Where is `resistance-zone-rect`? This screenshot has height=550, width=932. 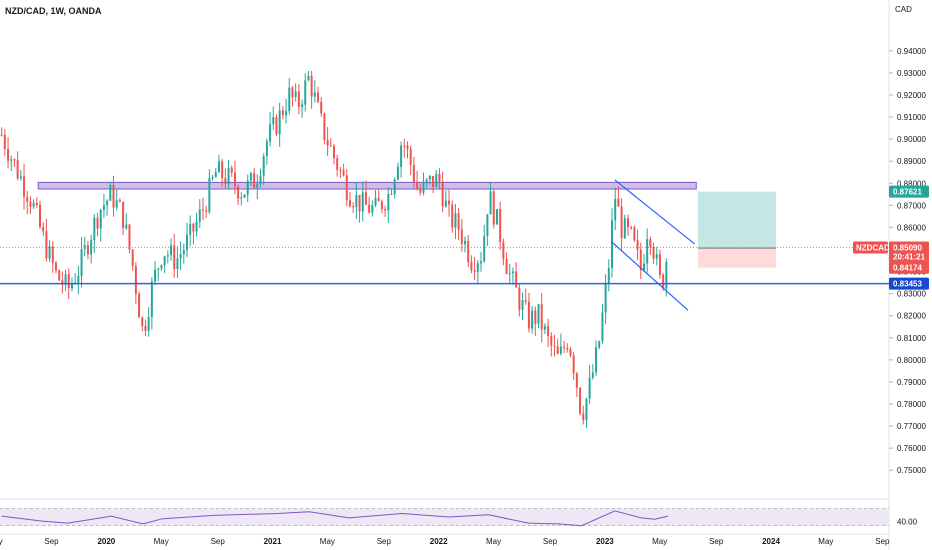
resistance-zone-rect is located at coordinates (367, 185).